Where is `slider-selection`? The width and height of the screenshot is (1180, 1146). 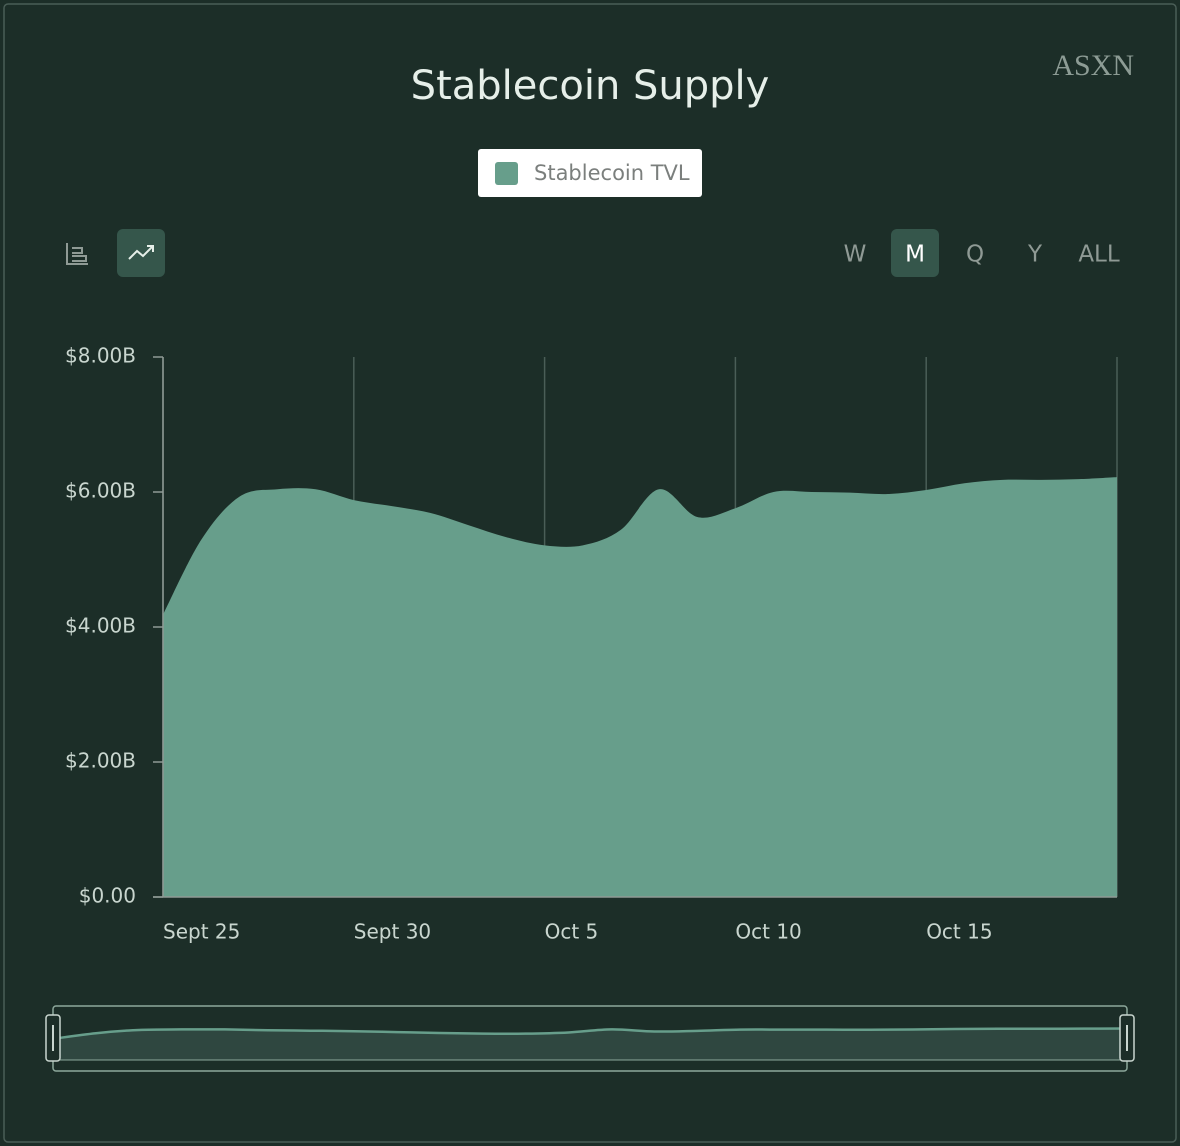
slider-selection is located at coordinates (590, 1044).